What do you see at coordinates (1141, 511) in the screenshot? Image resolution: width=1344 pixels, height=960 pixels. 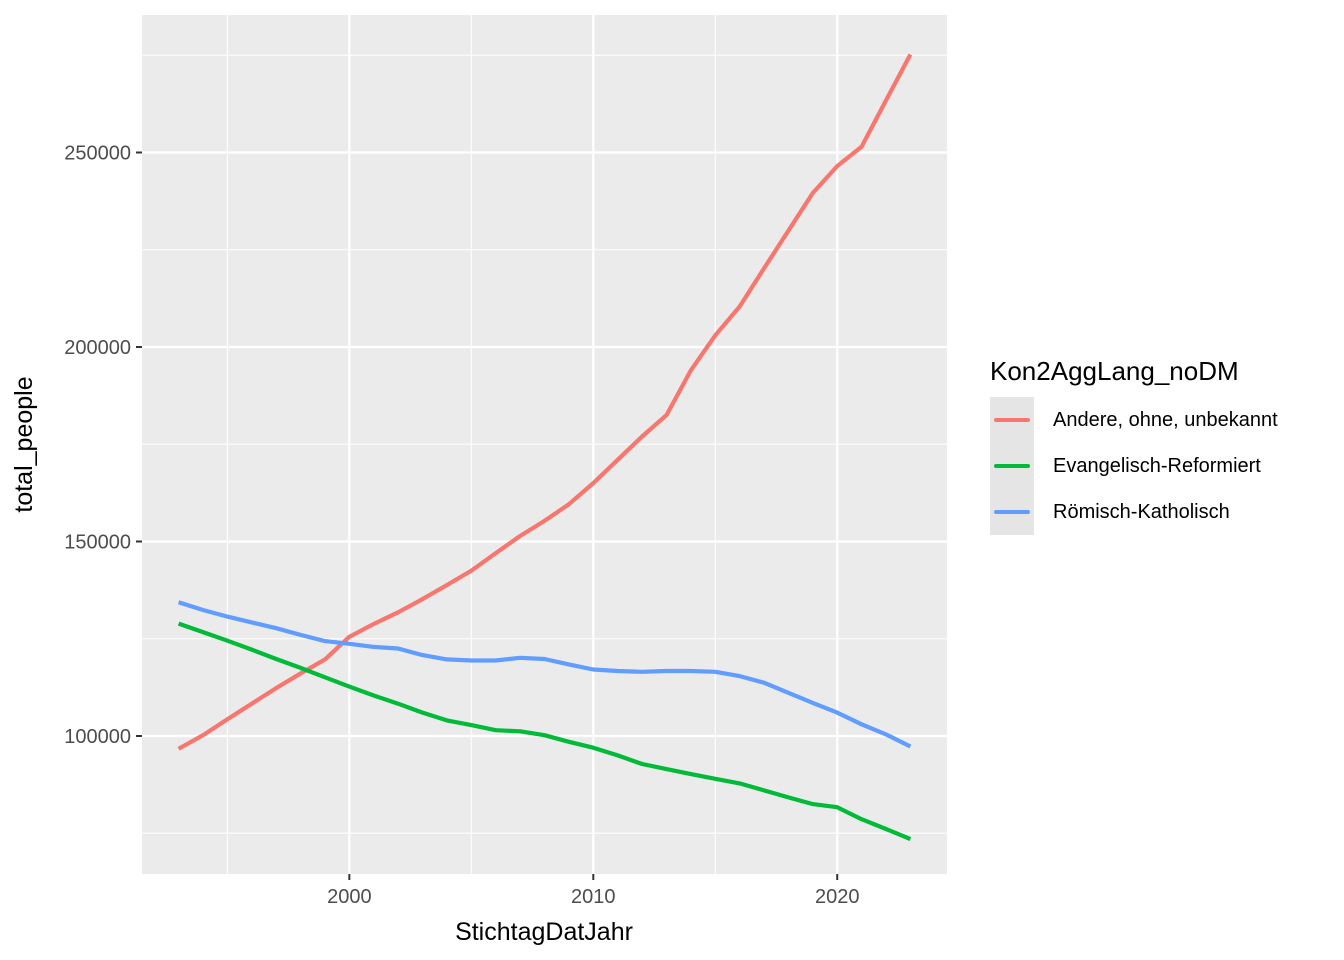 I see `legend-item-label: Römisch-Katholisch` at bounding box center [1141, 511].